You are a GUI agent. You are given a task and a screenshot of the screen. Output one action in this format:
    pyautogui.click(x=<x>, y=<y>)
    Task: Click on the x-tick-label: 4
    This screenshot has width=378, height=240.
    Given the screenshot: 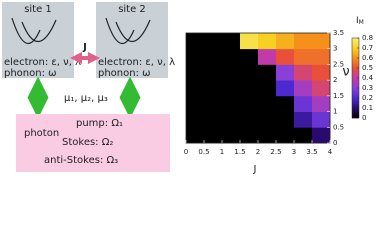 What is the action you would take?
    pyautogui.click(x=330, y=152)
    